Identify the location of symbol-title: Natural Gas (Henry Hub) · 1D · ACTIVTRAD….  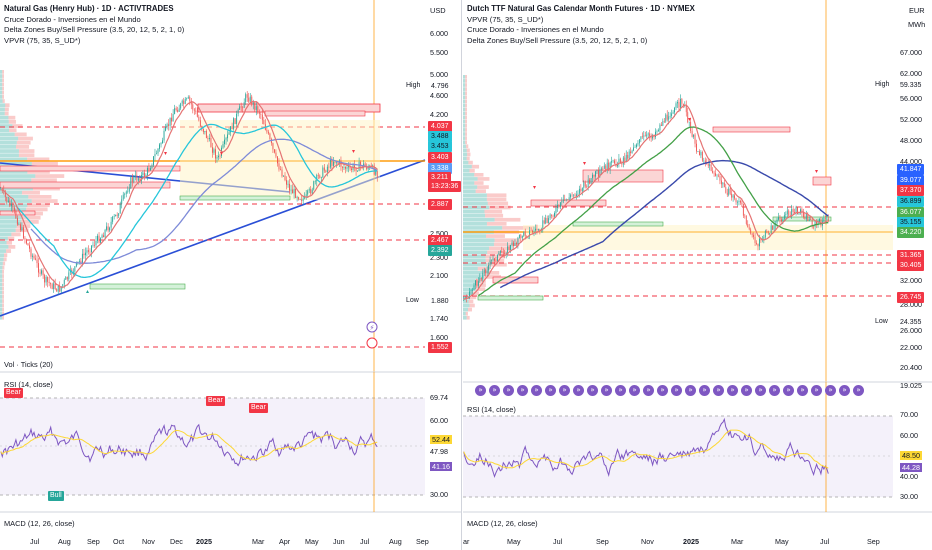
(89, 8).